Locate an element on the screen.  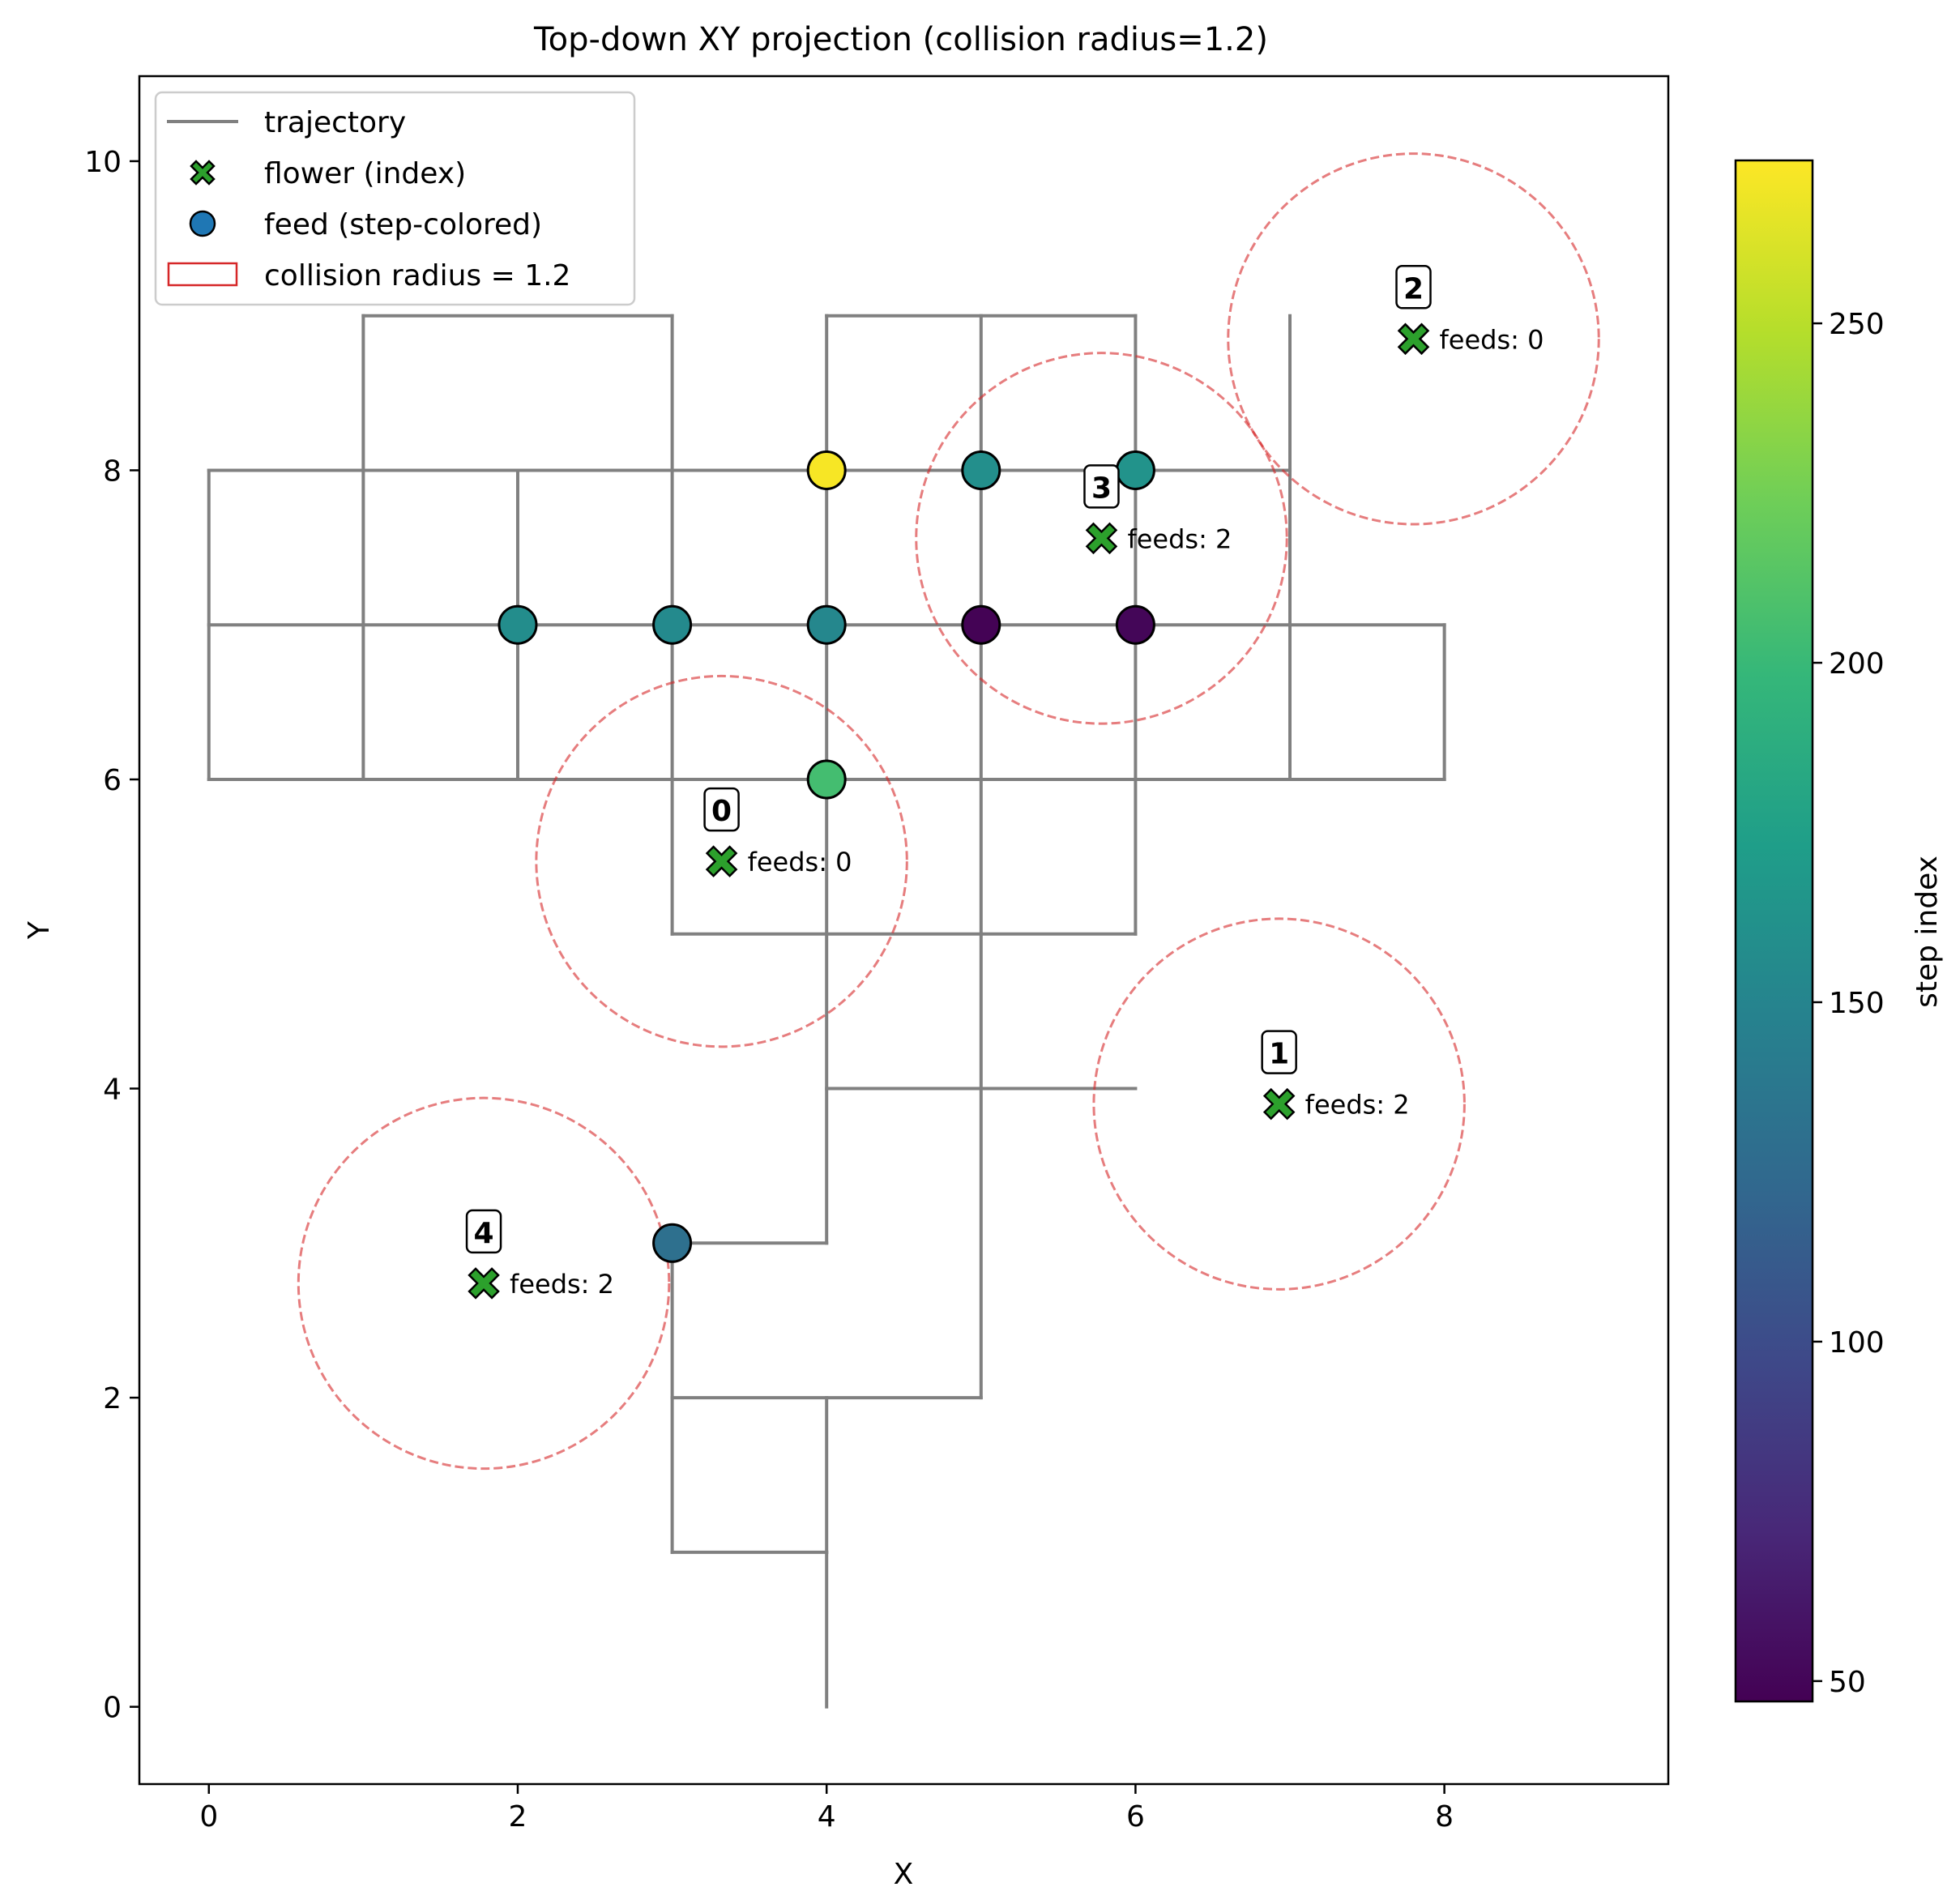
legend-flower-swatch is located at coordinates (203, 173).